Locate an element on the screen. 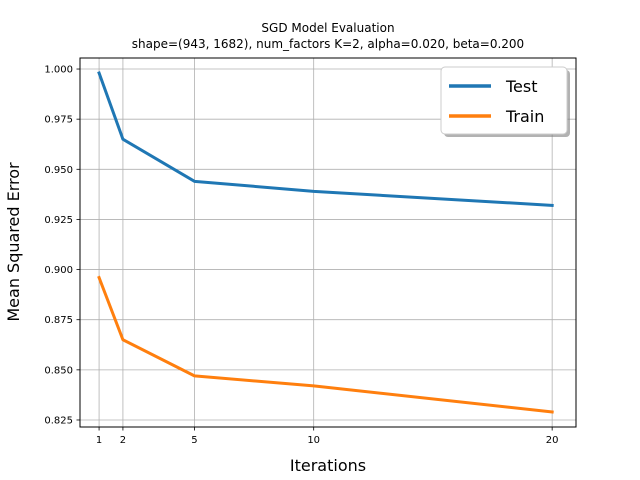 The width and height of the screenshot is (640, 480). legend-label: Test is located at coordinates (521, 86).